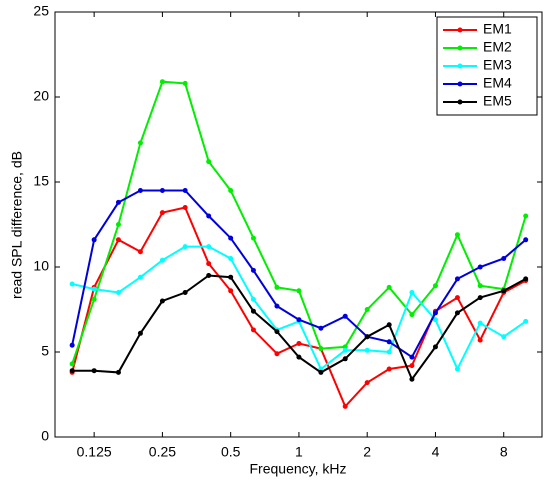 The height and width of the screenshot is (495, 550). What do you see at coordinates (45, 351) in the screenshot?
I see `y-tick-label: 5` at bounding box center [45, 351].